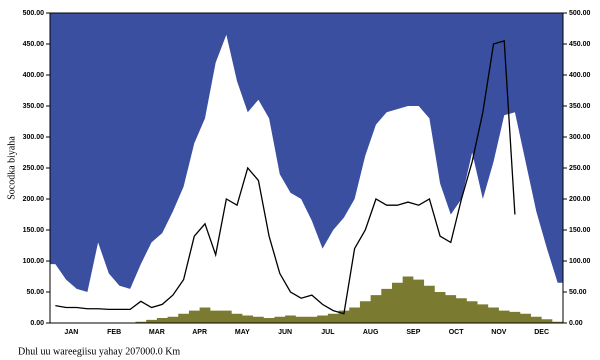 This screenshot has height=360, width=600. Describe the element at coordinates (328, 332) in the screenshot. I see `x-tick-label: JUL` at that location.